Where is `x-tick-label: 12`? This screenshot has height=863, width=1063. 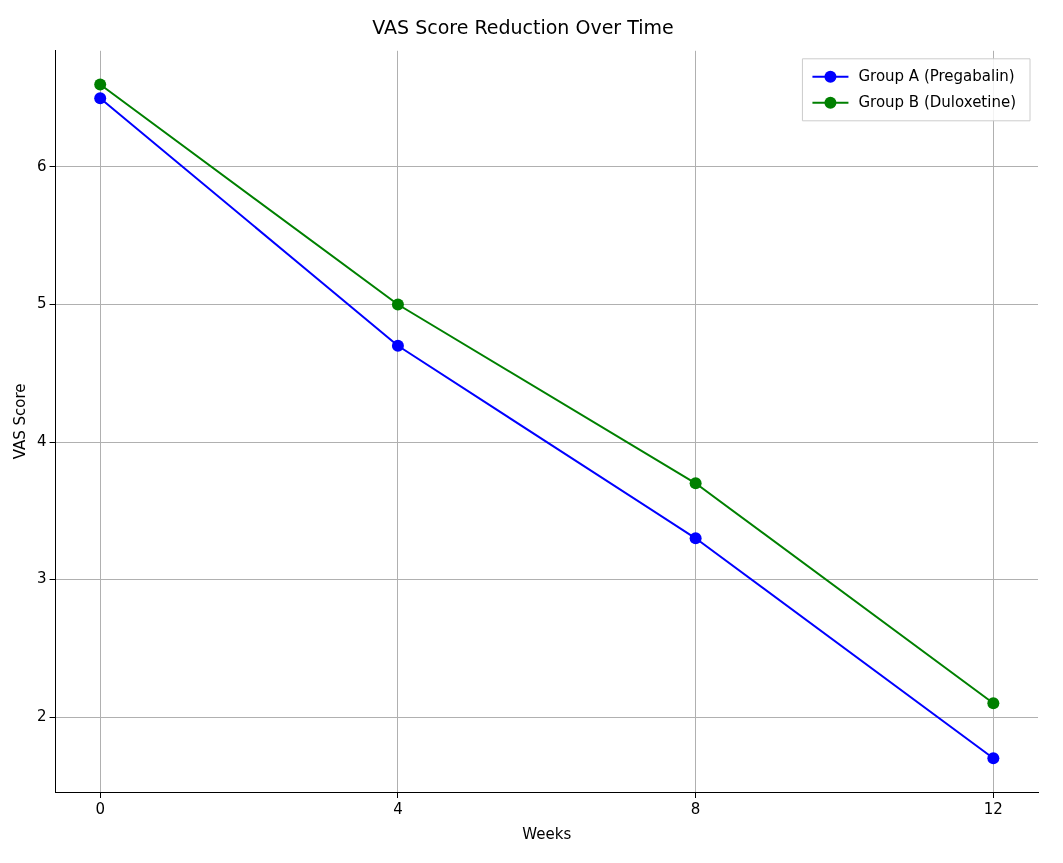 x-tick-label: 12 is located at coordinates (993, 808).